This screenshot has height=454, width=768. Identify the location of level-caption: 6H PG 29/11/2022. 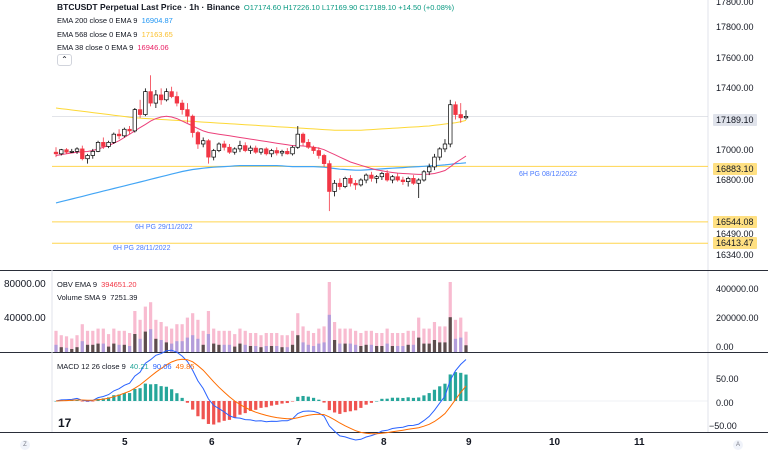
(164, 227).